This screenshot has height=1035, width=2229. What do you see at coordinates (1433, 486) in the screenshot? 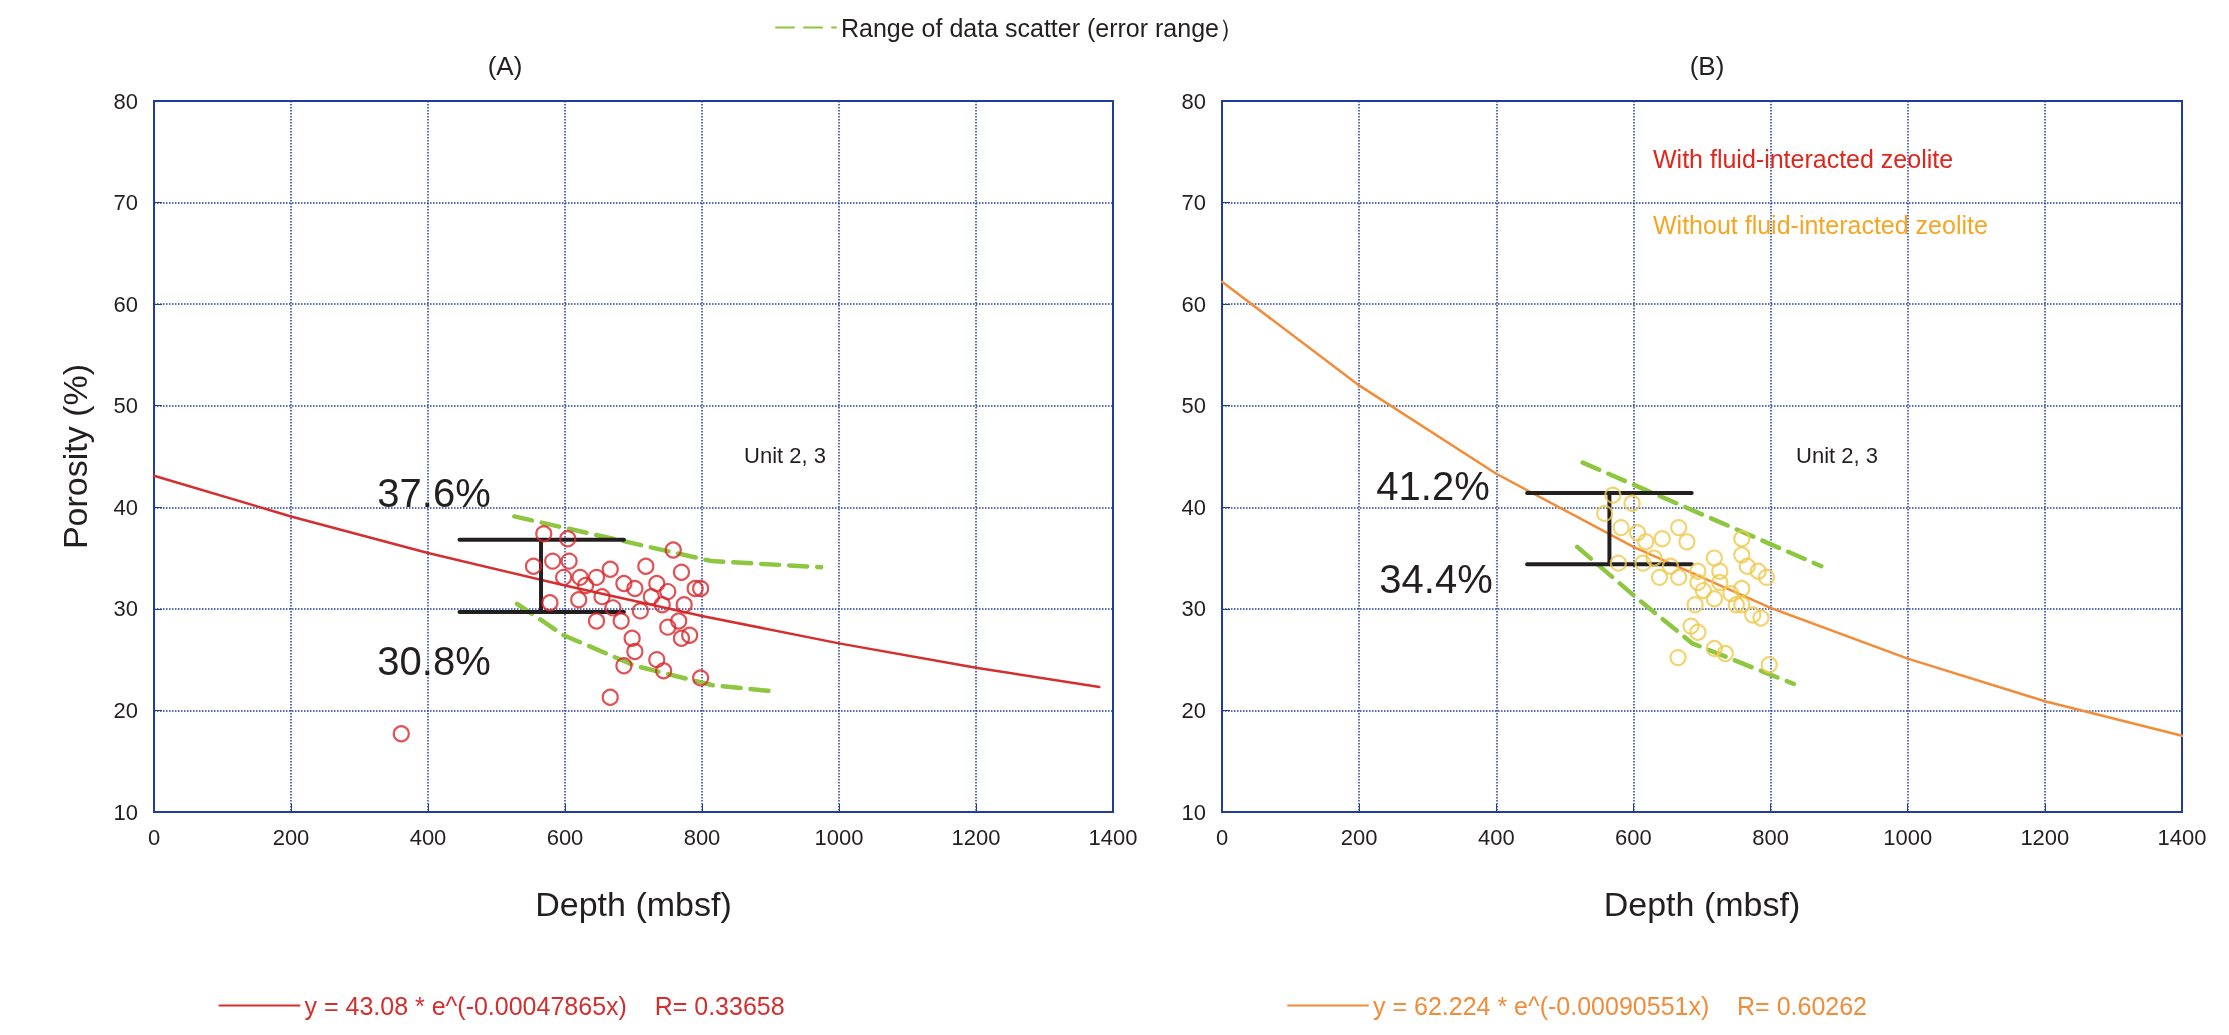
I see `annotation: 41.2%` at bounding box center [1433, 486].